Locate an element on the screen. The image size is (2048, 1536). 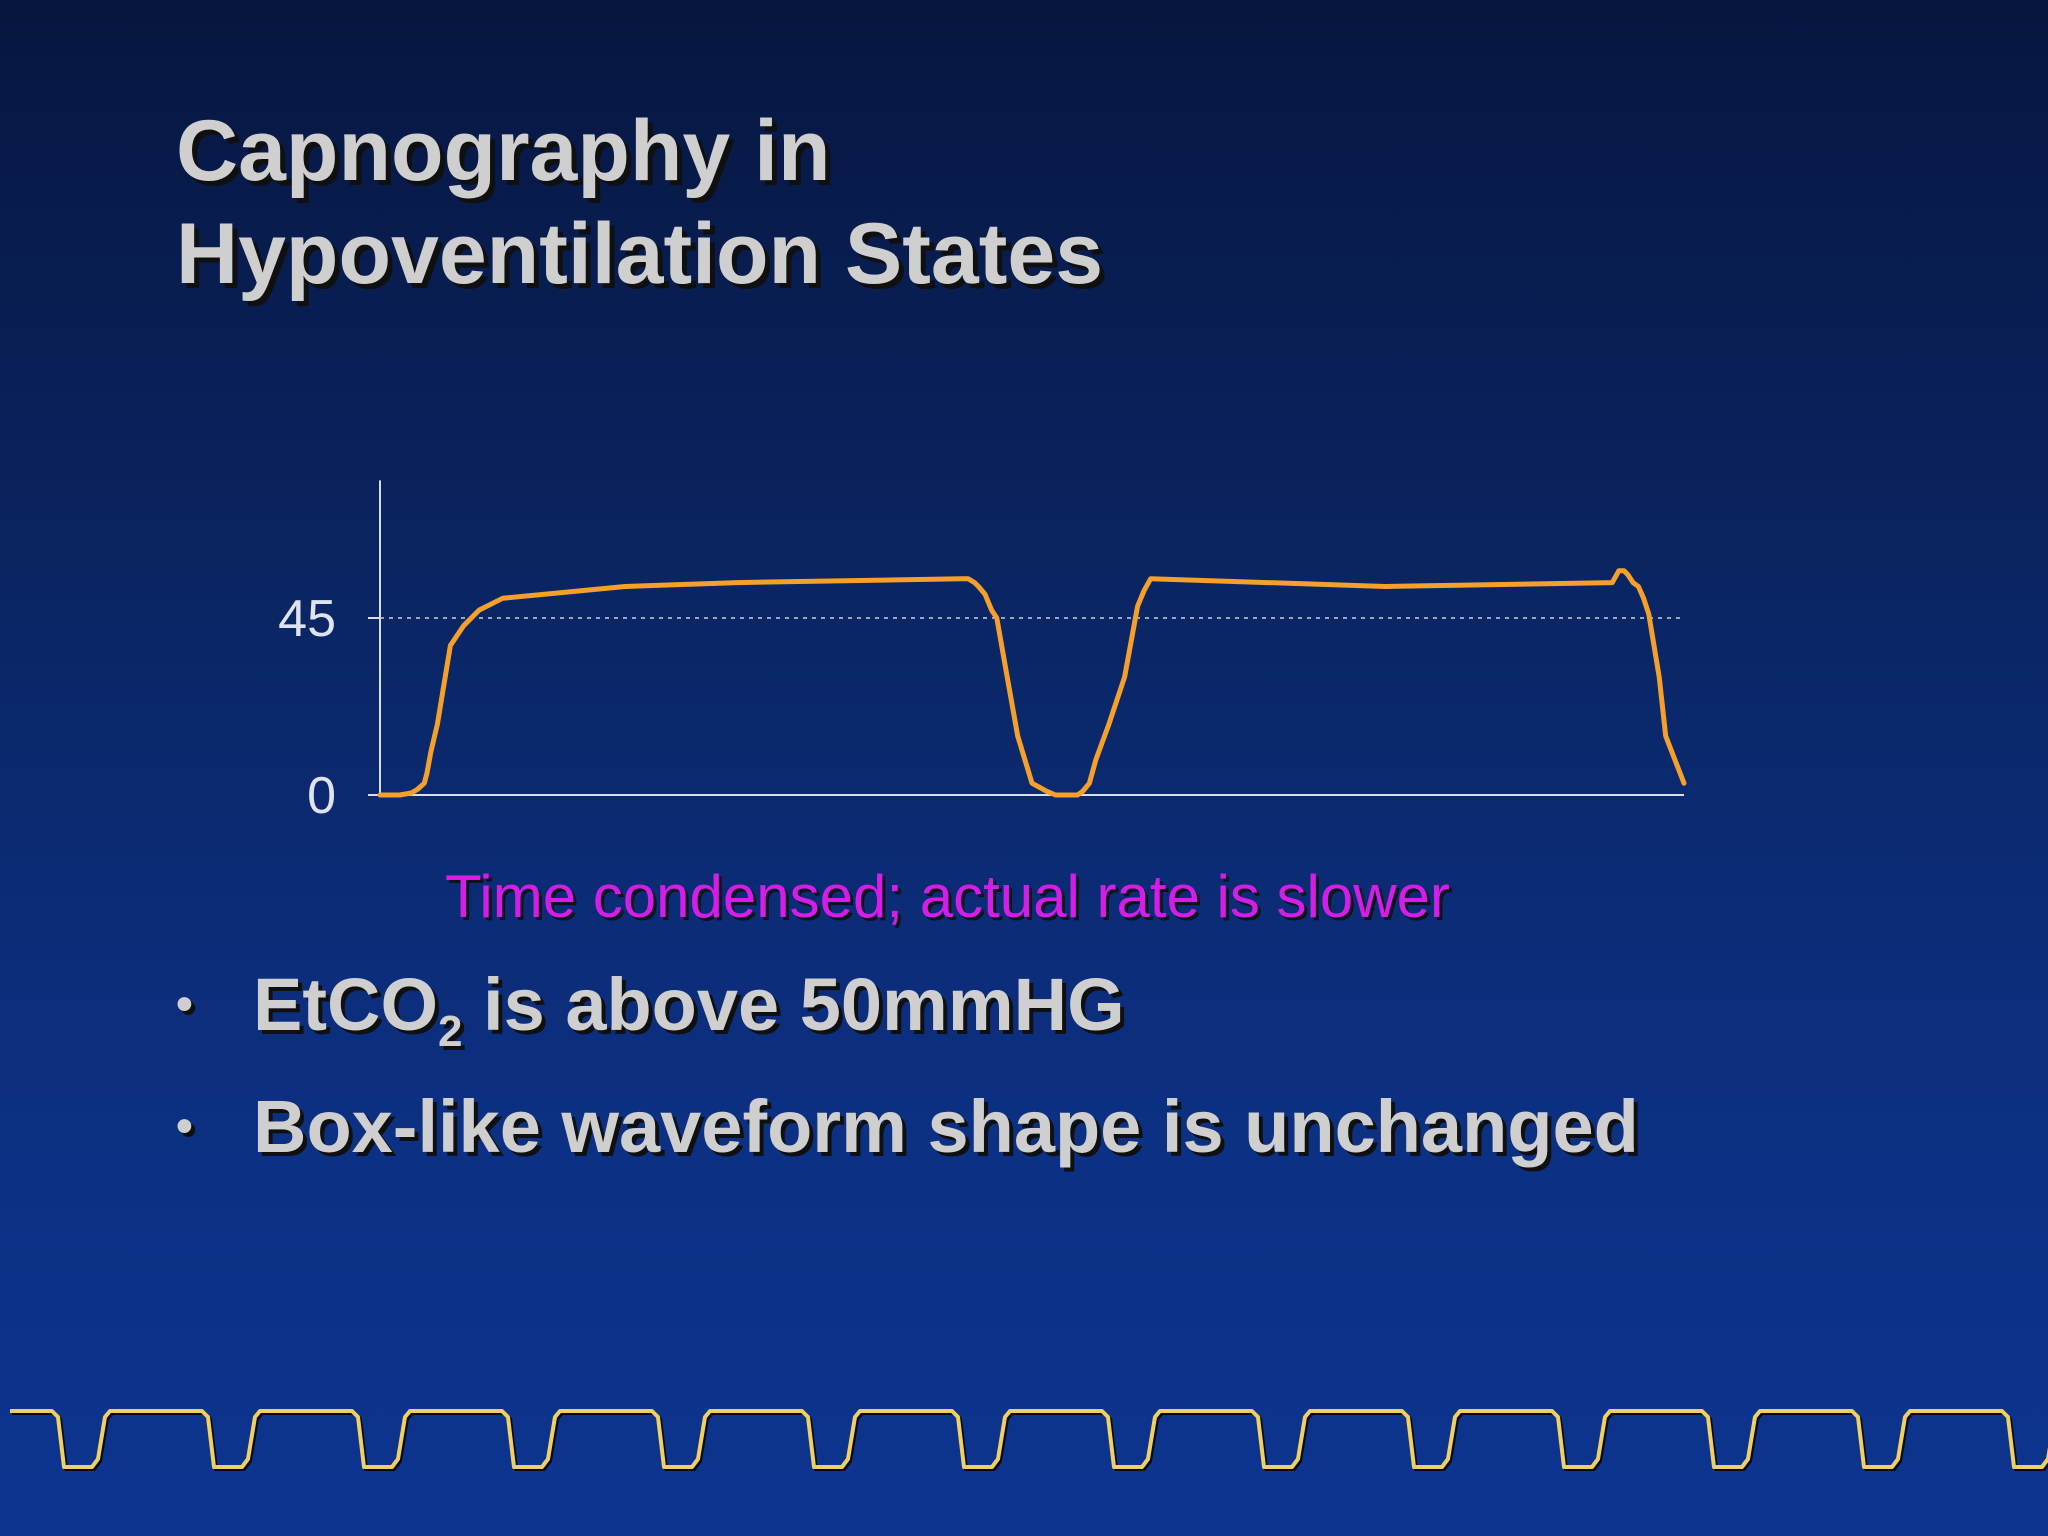
bullet-waveform-text: Box-like waveform shape is unchanged is located at coordinates (946, 1126).